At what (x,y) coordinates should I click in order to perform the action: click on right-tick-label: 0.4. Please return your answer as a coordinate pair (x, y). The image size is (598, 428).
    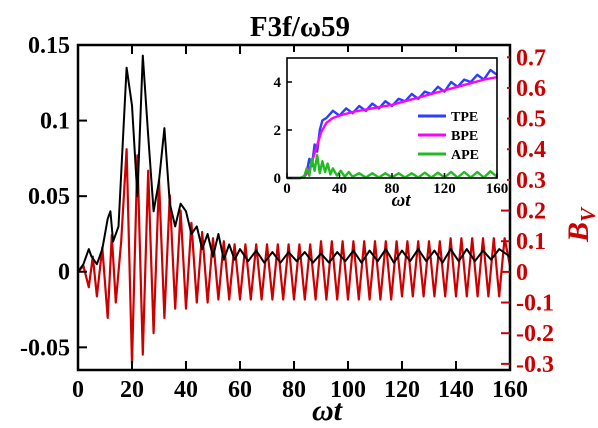
    Looking at the image, I should click on (531, 150).